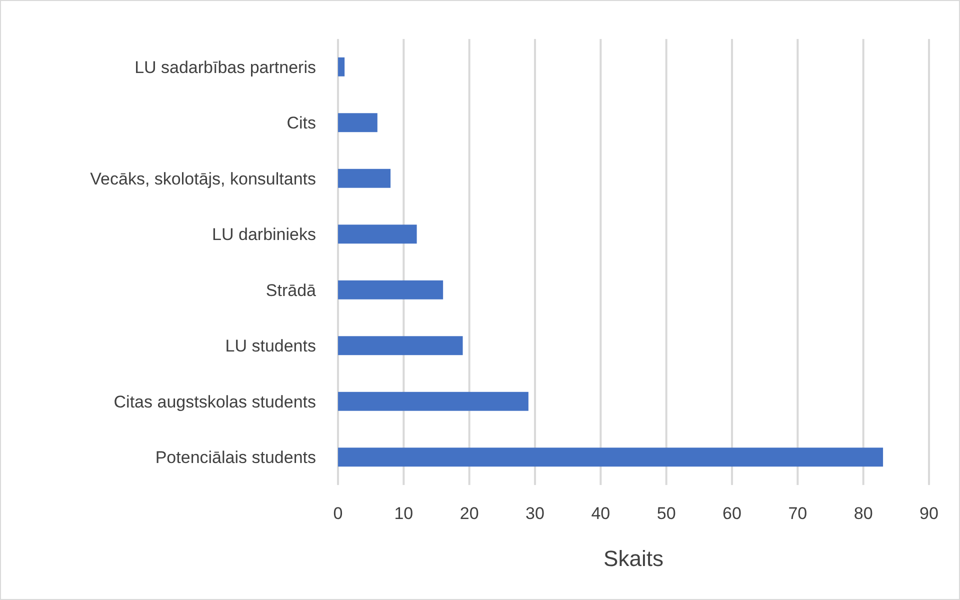  Describe the element at coordinates (929, 513) in the screenshot. I see `x-tick-label: 90` at that location.